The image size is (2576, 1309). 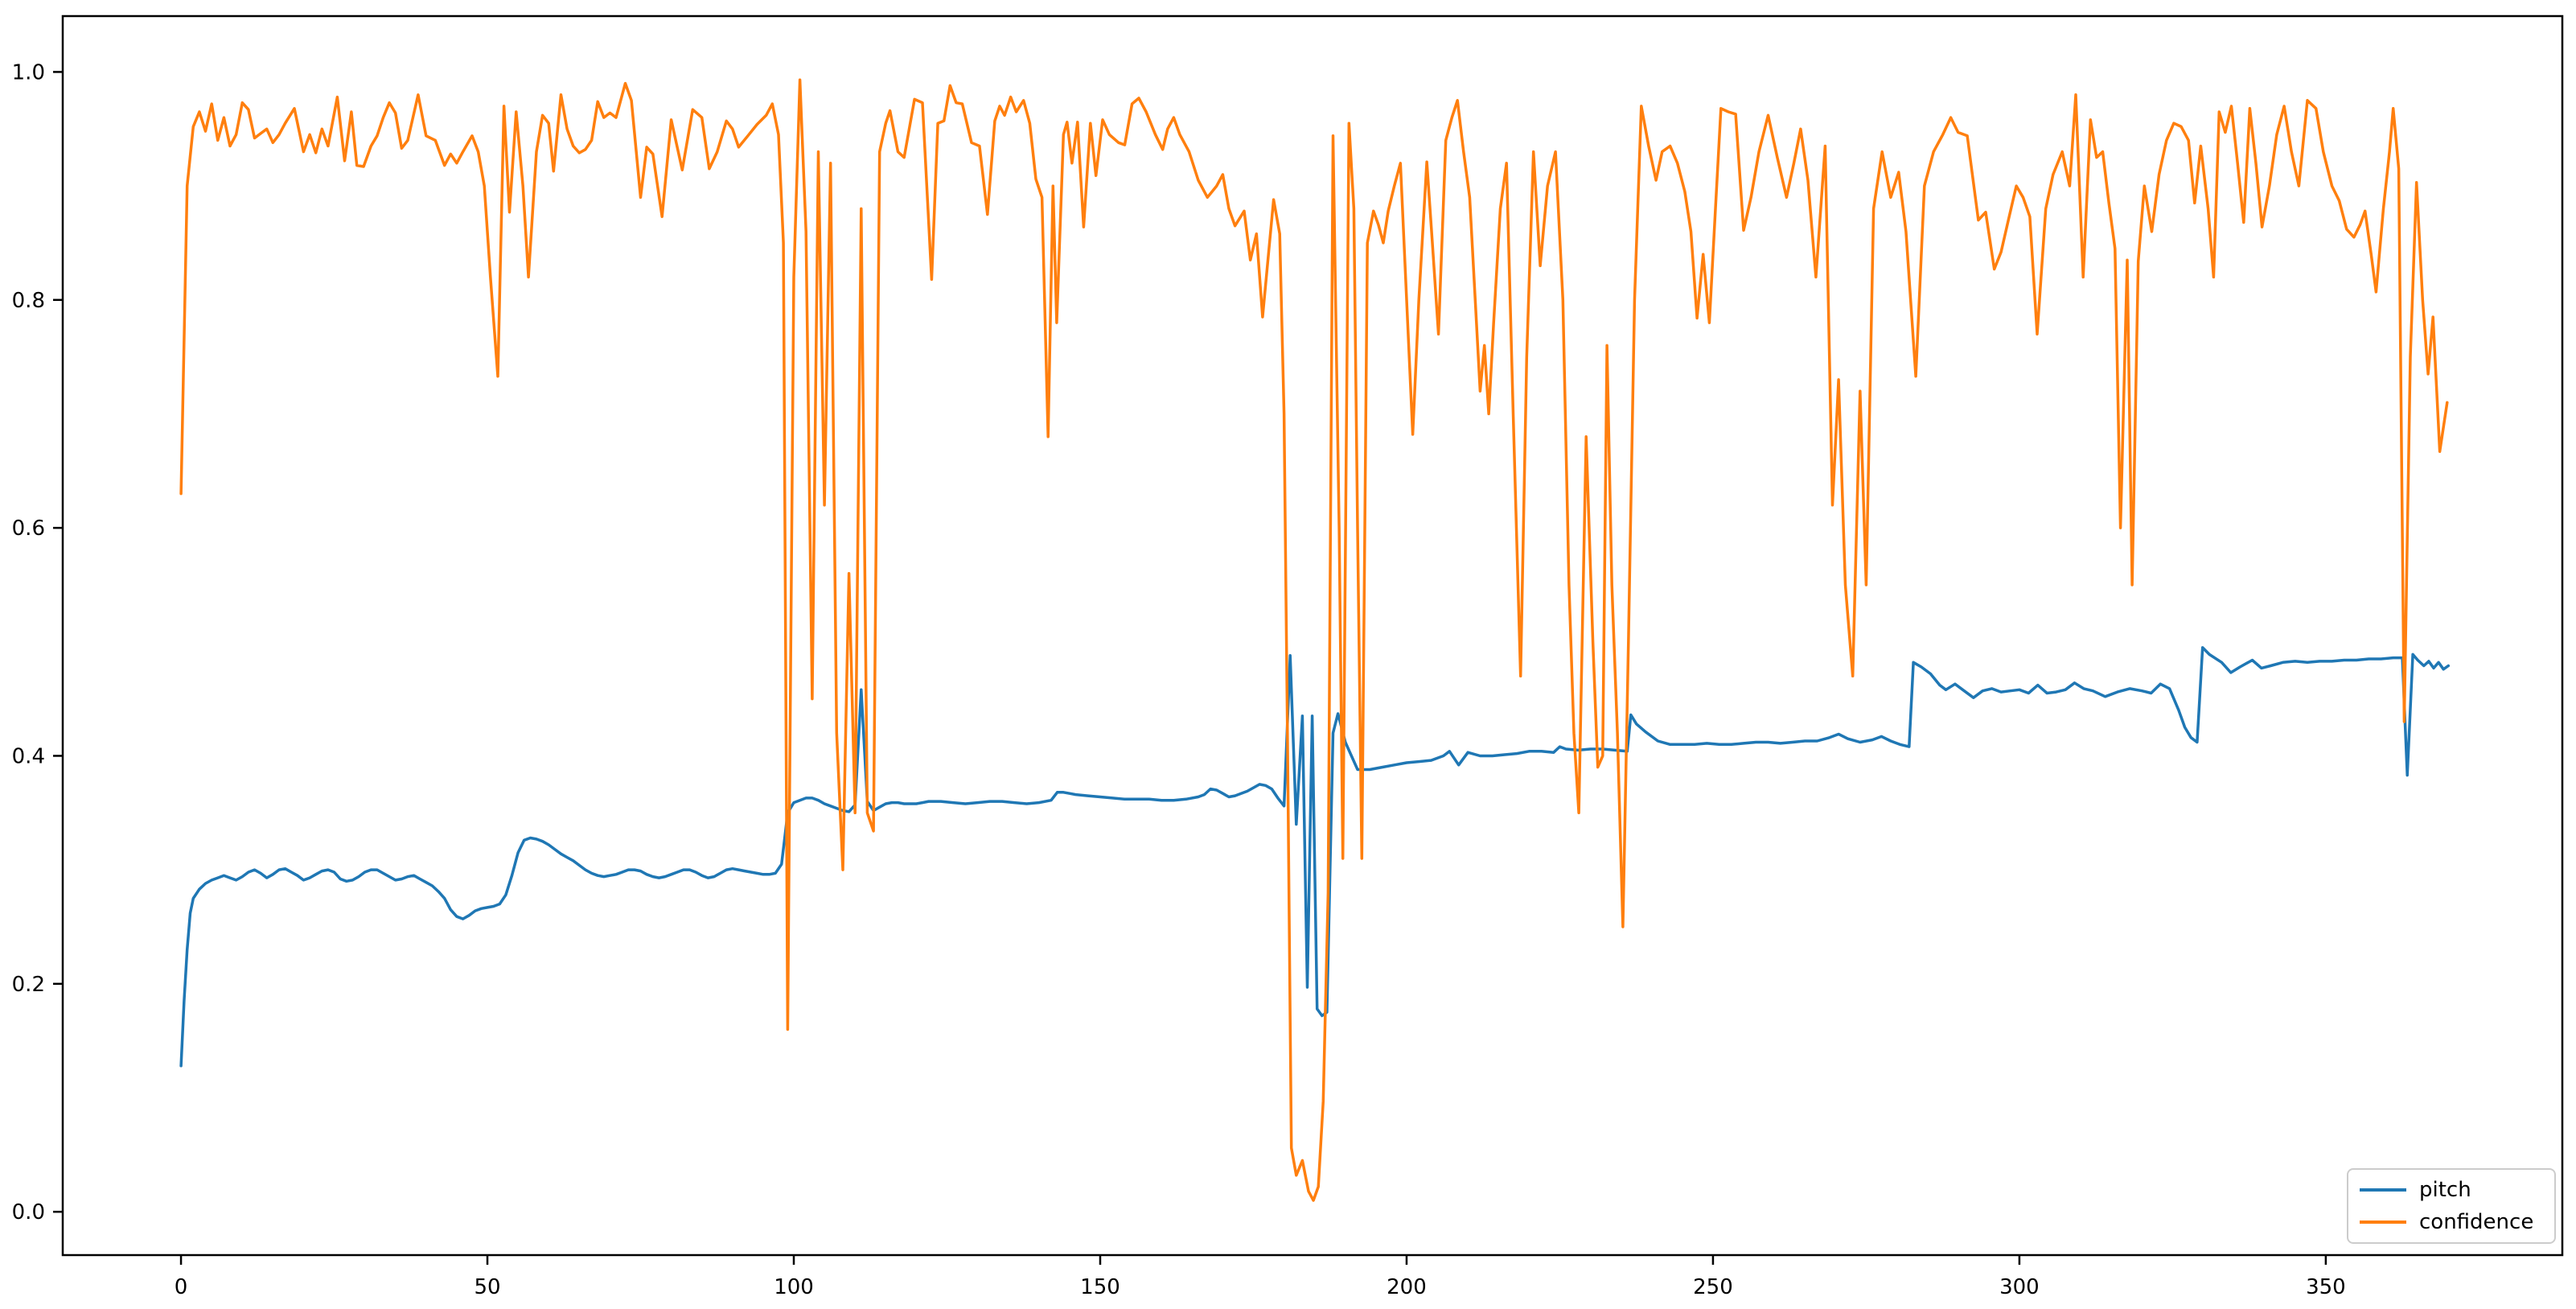 I want to click on y-tick-label: 0.2, so click(x=28, y=985).